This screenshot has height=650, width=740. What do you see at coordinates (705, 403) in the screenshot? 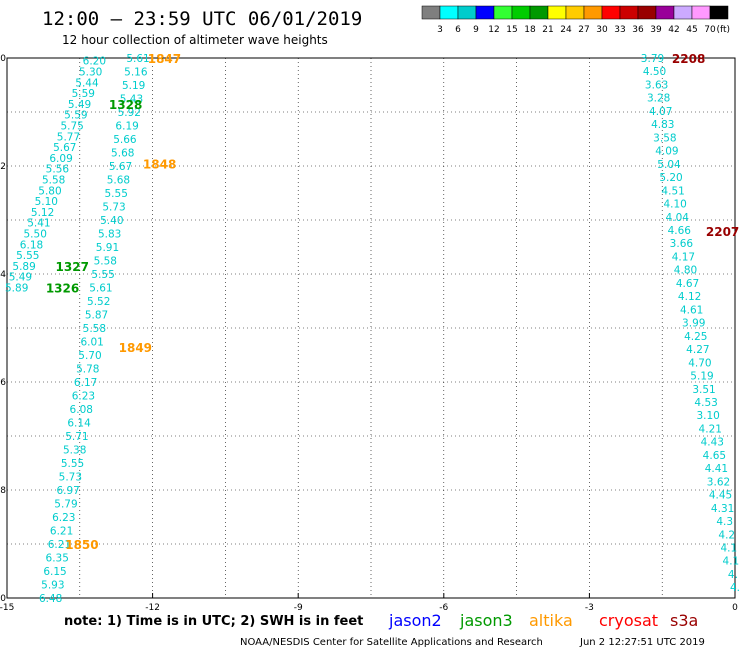
I see `wave-height-point: 4.53` at bounding box center [705, 403].